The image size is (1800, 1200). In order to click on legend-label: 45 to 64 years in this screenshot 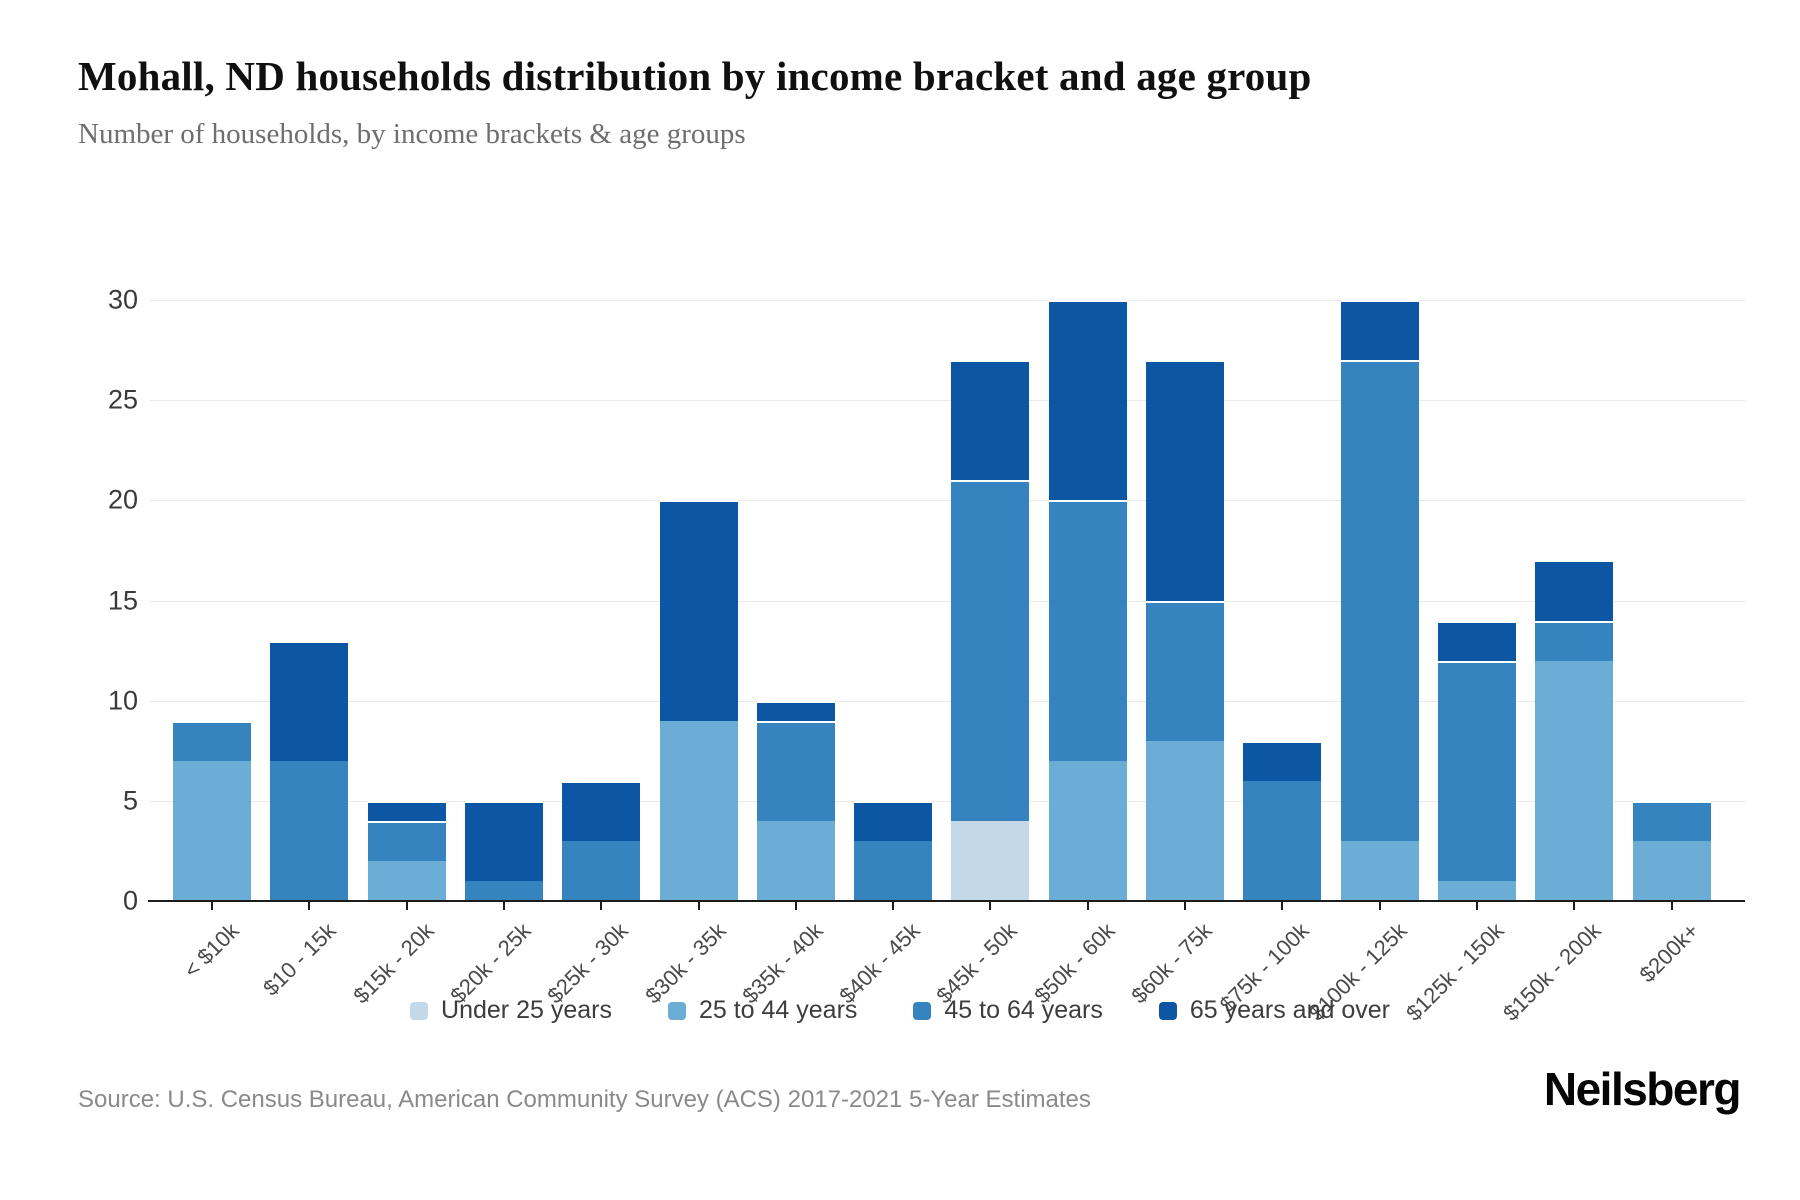, I will do `click(1023, 1010)`.